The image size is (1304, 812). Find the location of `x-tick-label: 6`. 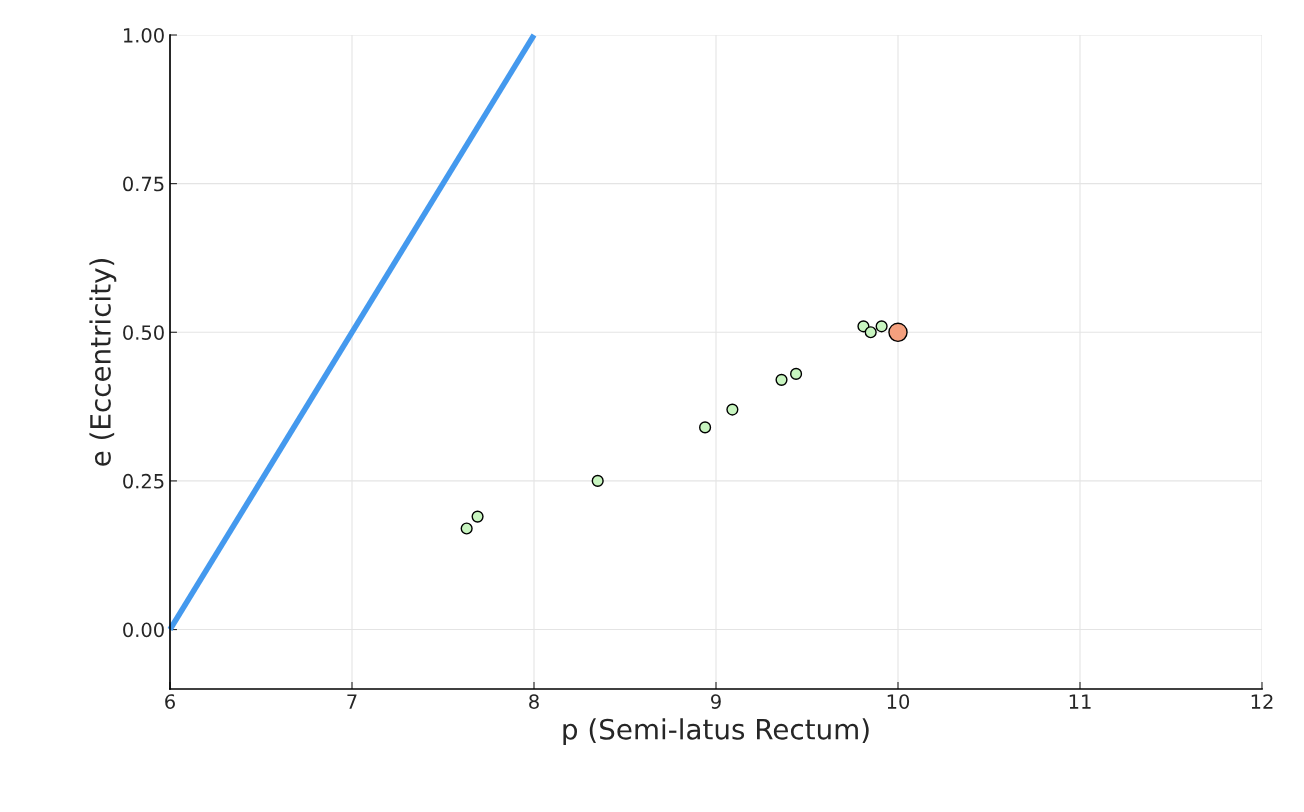

x-tick-label: 6 is located at coordinates (170, 701).